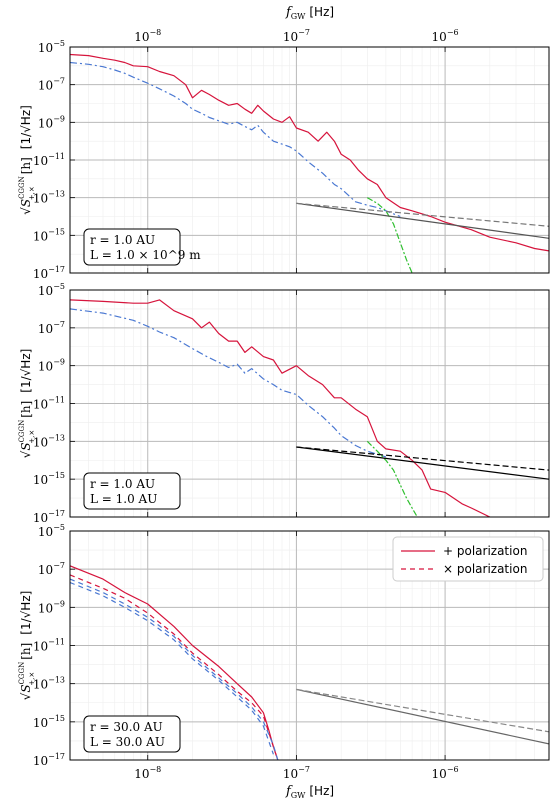  Describe the element at coordinates (485, 569) in the screenshot. I see `legend-label: × polarization` at that location.